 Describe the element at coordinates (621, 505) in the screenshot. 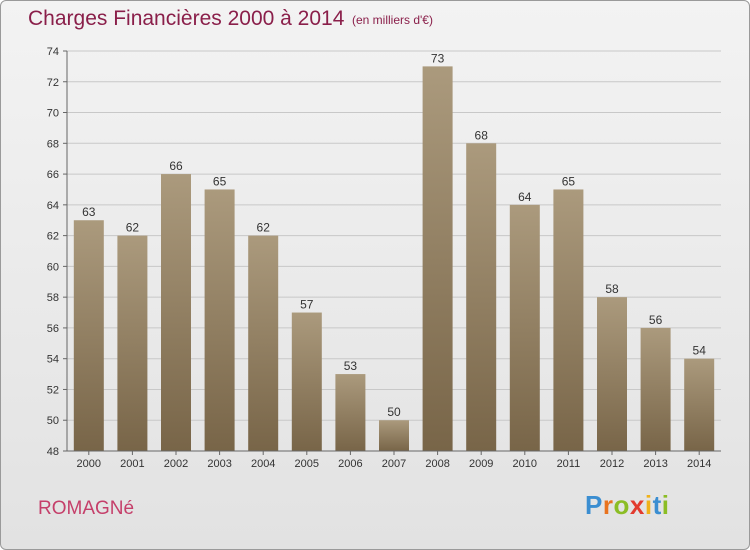

I see `logo-letter: o` at that location.